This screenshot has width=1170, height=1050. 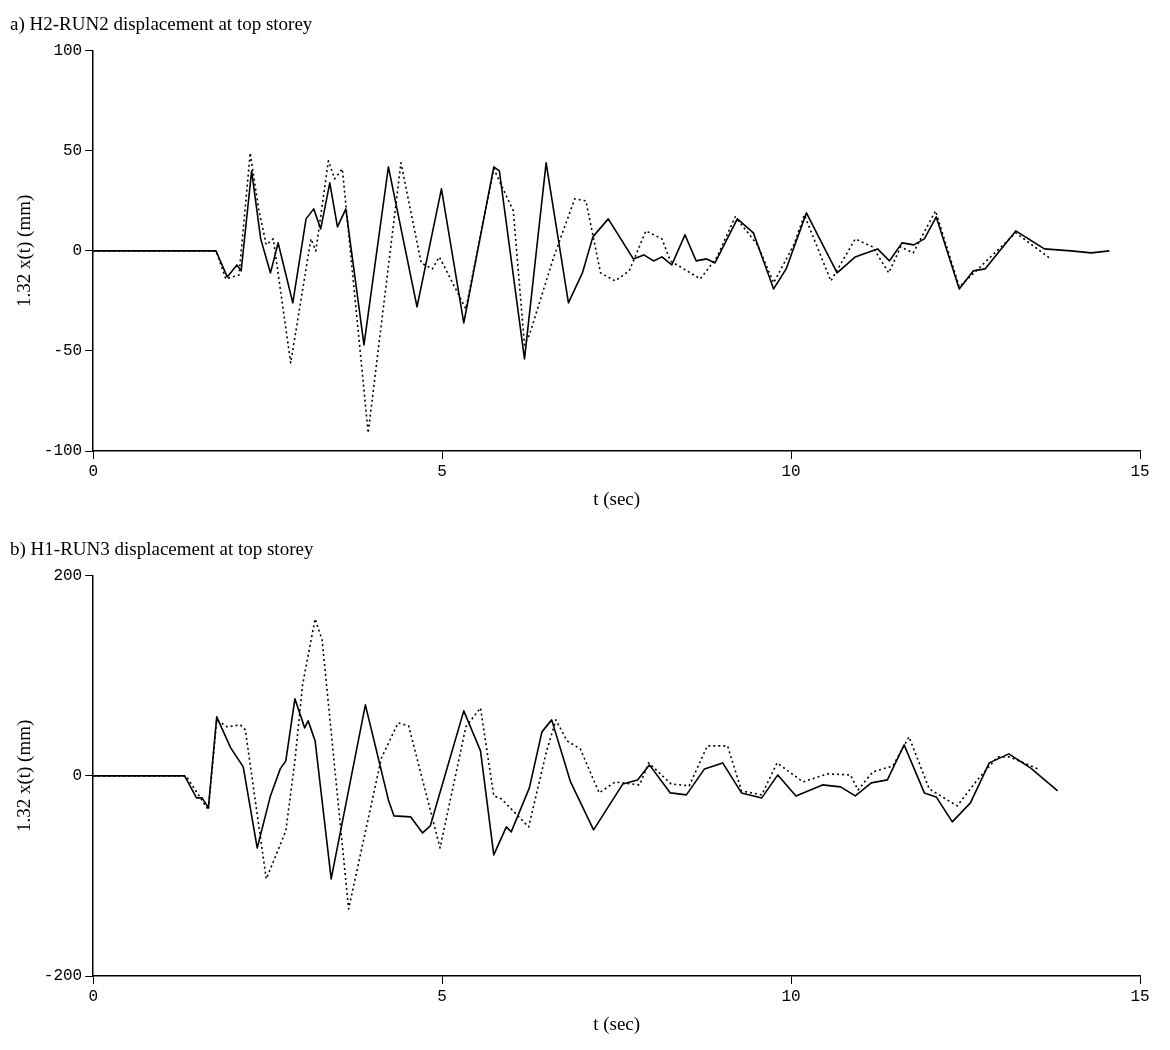 What do you see at coordinates (63, 451) in the screenshot?
I see `y-tick-label: -100` at bounding box center [63, 451].